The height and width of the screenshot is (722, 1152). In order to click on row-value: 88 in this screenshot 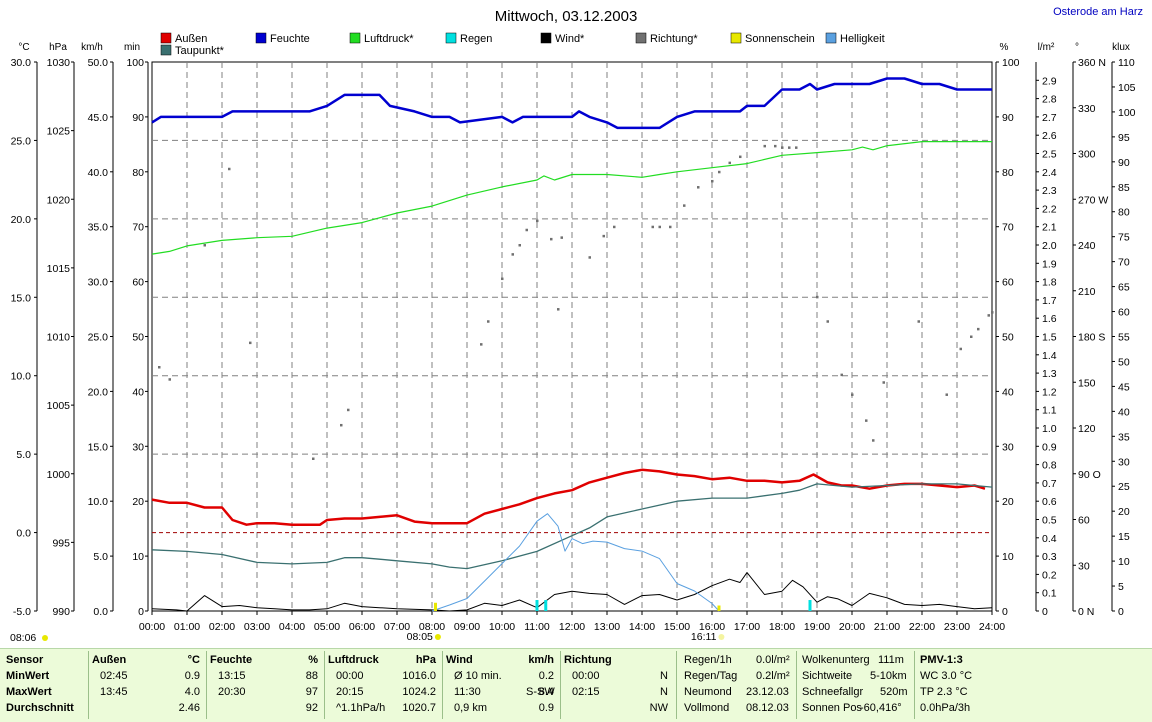, I will do `click(311, 676)`.